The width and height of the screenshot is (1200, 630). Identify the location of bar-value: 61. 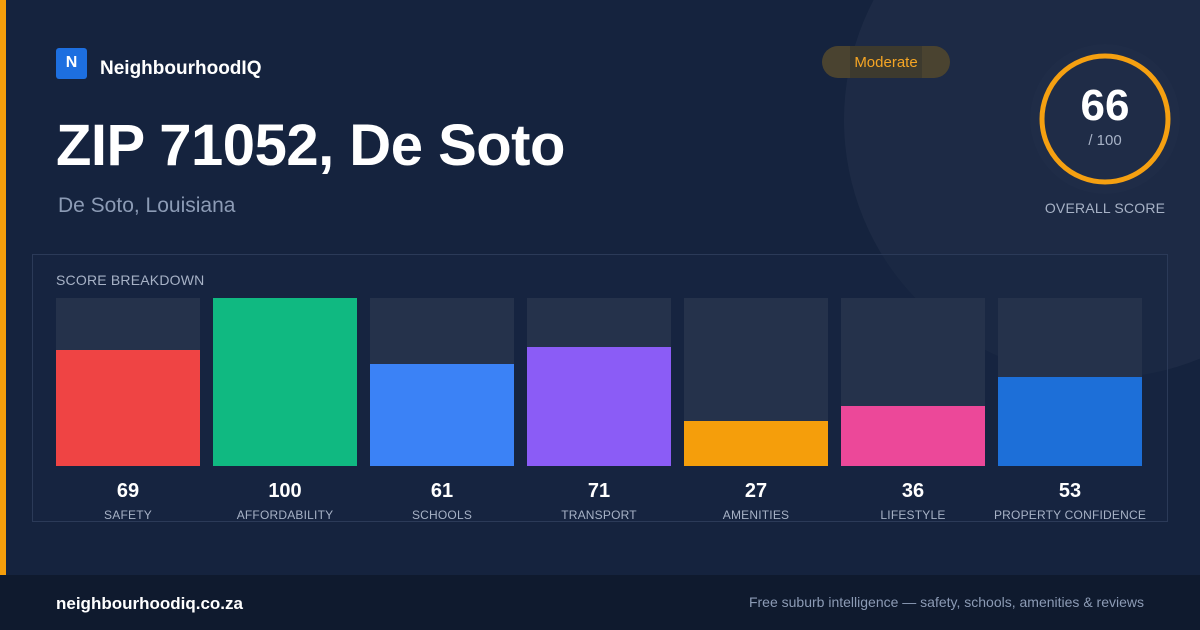
(442, 491).